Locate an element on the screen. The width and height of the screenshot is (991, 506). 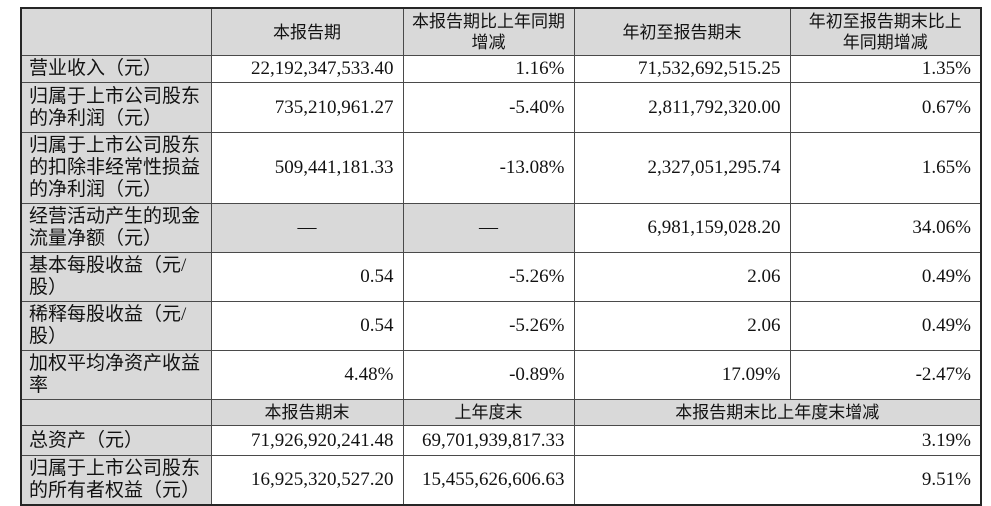
value-cell: 15,455,626,606.63 is located at coordinates (488, 480).